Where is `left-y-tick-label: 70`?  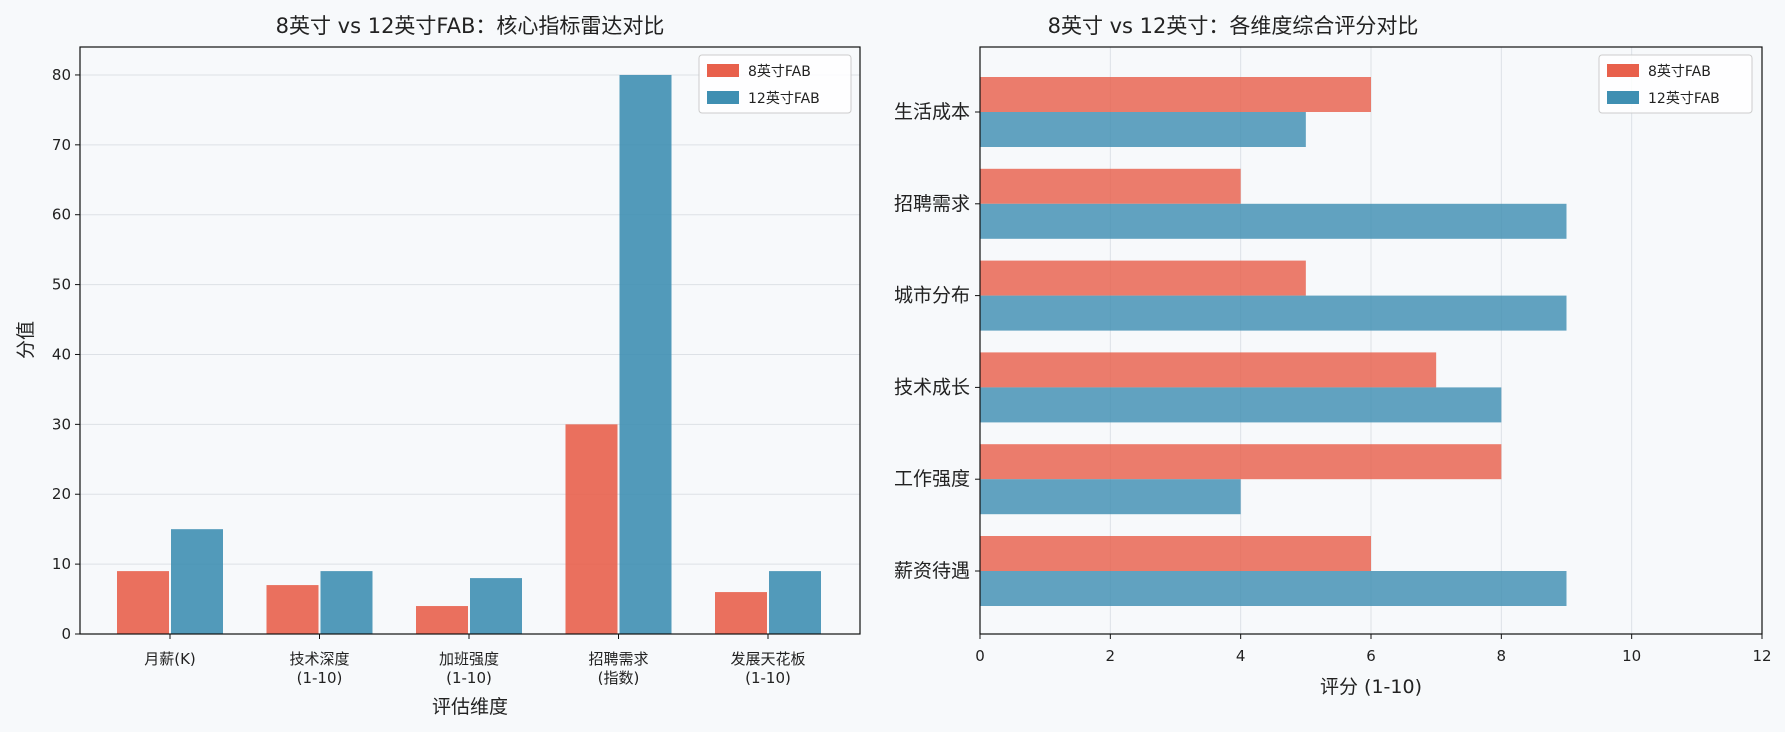 left-y-tick-label: 70 is located at coordinates (61, 145).